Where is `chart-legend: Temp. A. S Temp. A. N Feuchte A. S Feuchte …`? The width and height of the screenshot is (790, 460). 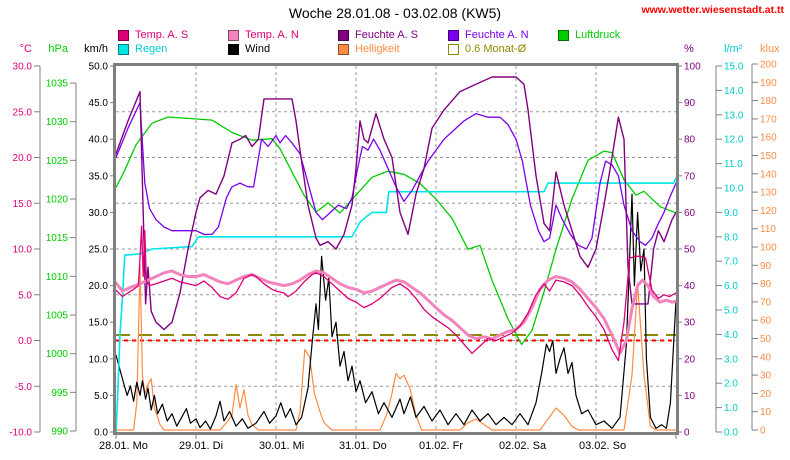 chart-legend: Temp. A. S Temp. A. N Feuchte A. S Feuchte … is located at coordinates (395, 30).